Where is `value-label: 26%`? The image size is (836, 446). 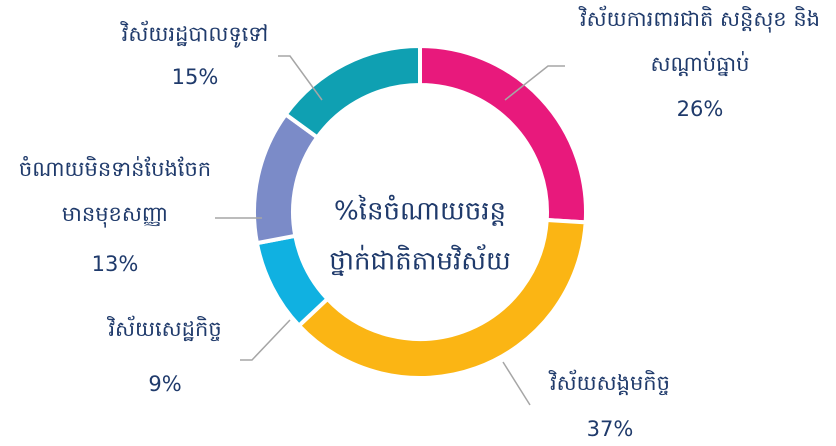
value-label: 26% is located at coordinates (700, 109).